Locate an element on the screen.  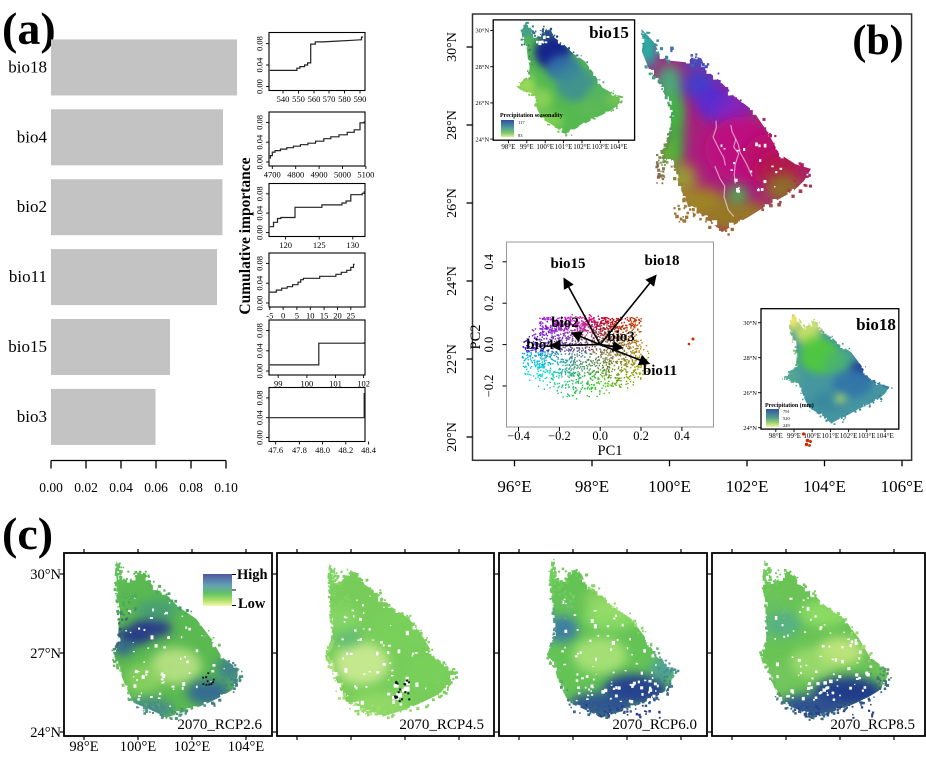
svg-text: 2070_RCP6.0 is located at coordinates (654, 725).